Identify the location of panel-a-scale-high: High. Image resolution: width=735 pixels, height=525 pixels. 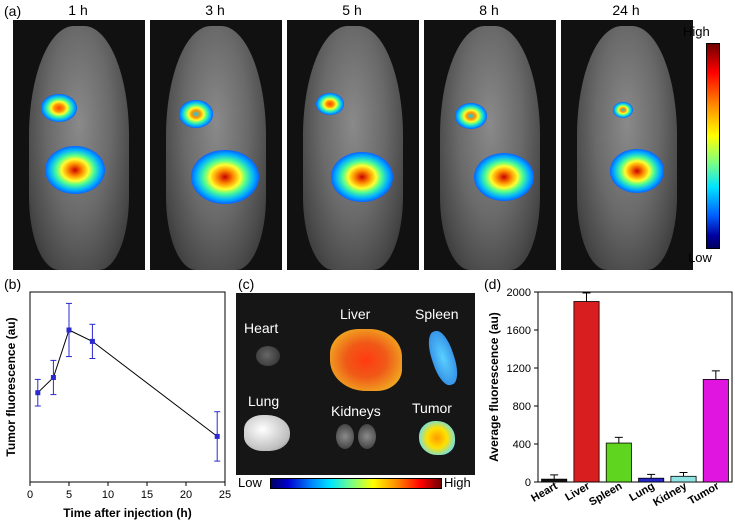
(696, 31).